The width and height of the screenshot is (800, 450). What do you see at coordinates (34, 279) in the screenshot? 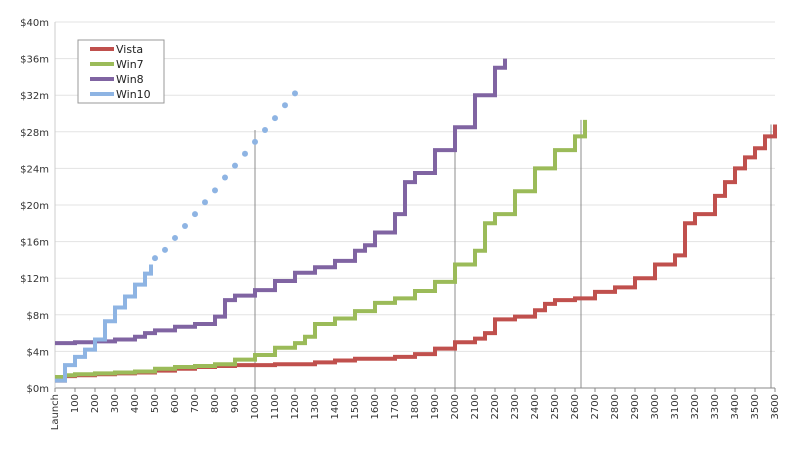
I see `y-tick-label: $12m` at bounding box center [34, 279].